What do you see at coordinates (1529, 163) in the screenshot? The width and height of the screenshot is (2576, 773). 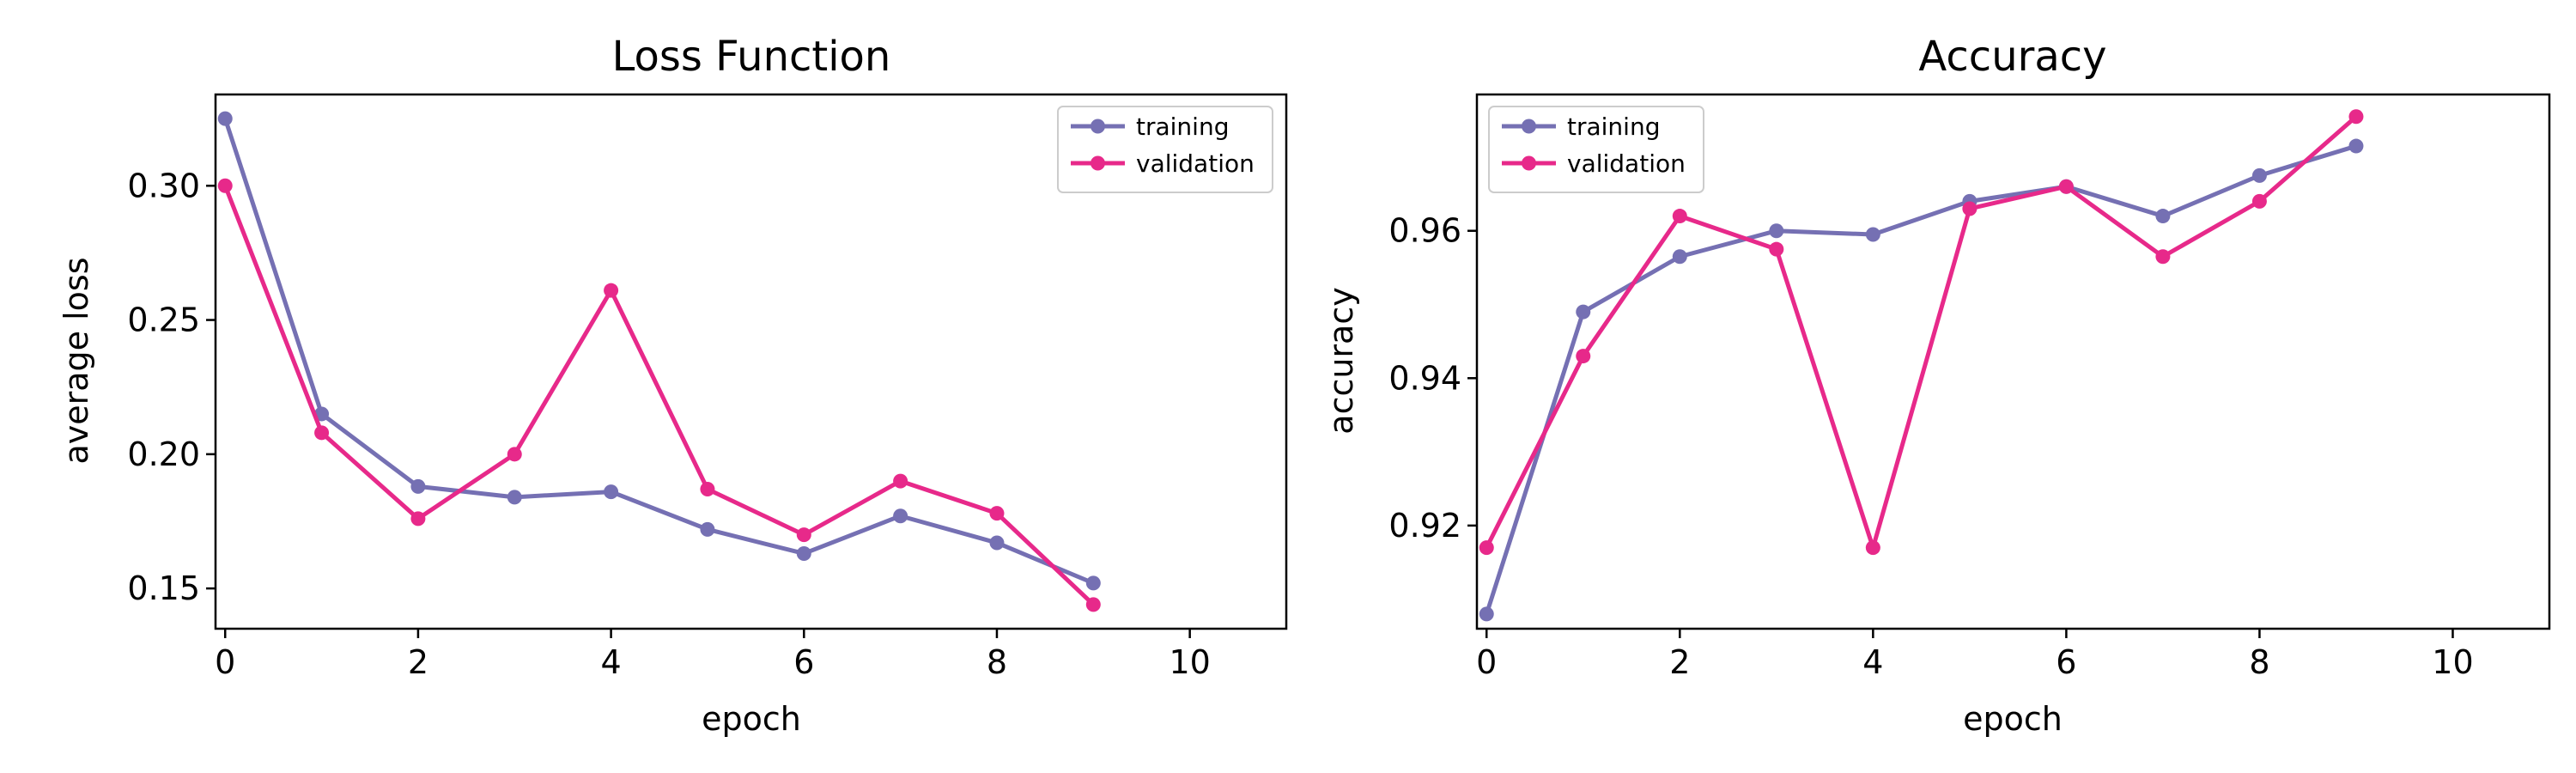 I see `accuracy-chart-legend-validation-marker` at bounding box center [1529, 163].